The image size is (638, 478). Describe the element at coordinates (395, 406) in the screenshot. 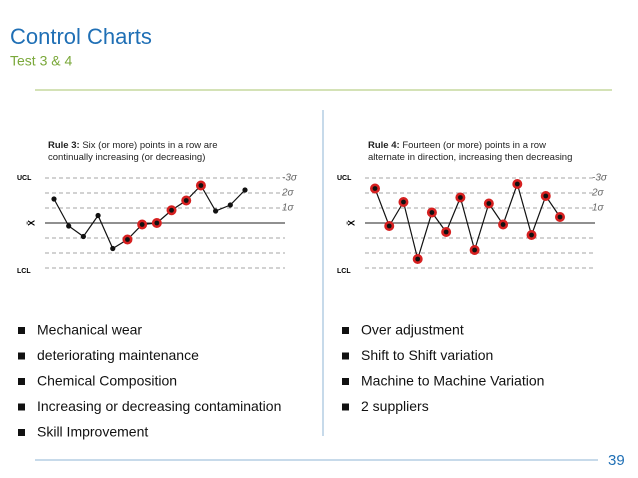

I see `bullet-text: 2 suppliers` at that location.